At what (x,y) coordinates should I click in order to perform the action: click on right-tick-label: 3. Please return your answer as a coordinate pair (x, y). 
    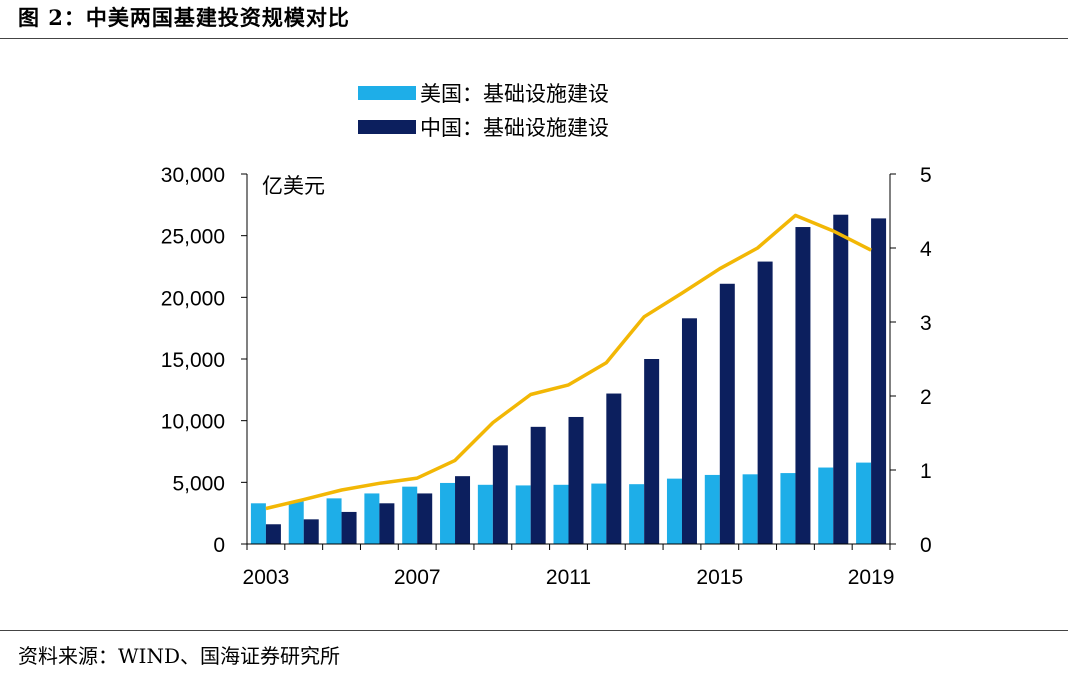
    Looking at the image, I should click on (926, 323).